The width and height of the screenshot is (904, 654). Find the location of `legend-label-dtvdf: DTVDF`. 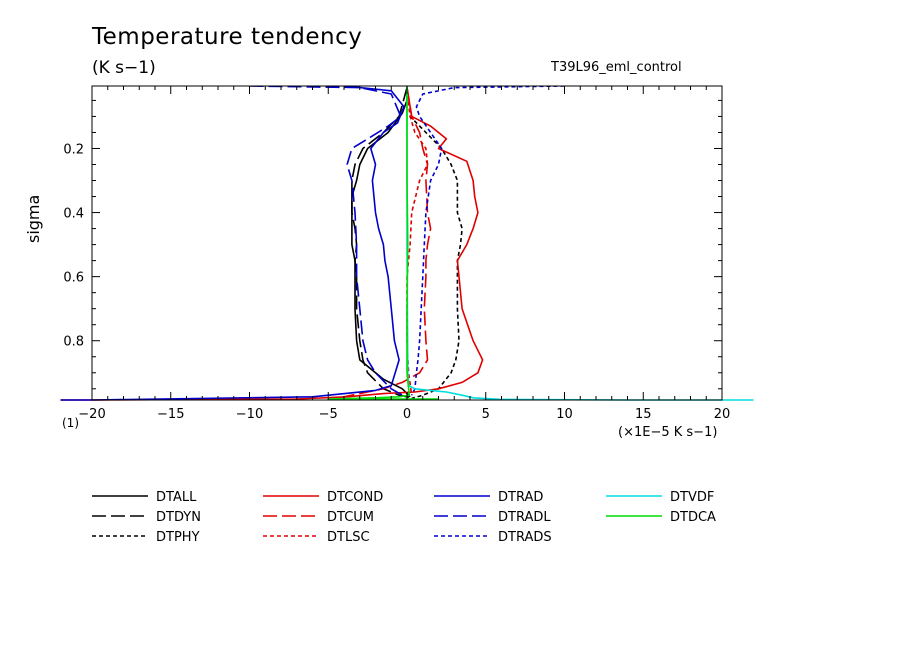

legend-label-dtvdf: DTVDF is located at coordinates (692, 497).